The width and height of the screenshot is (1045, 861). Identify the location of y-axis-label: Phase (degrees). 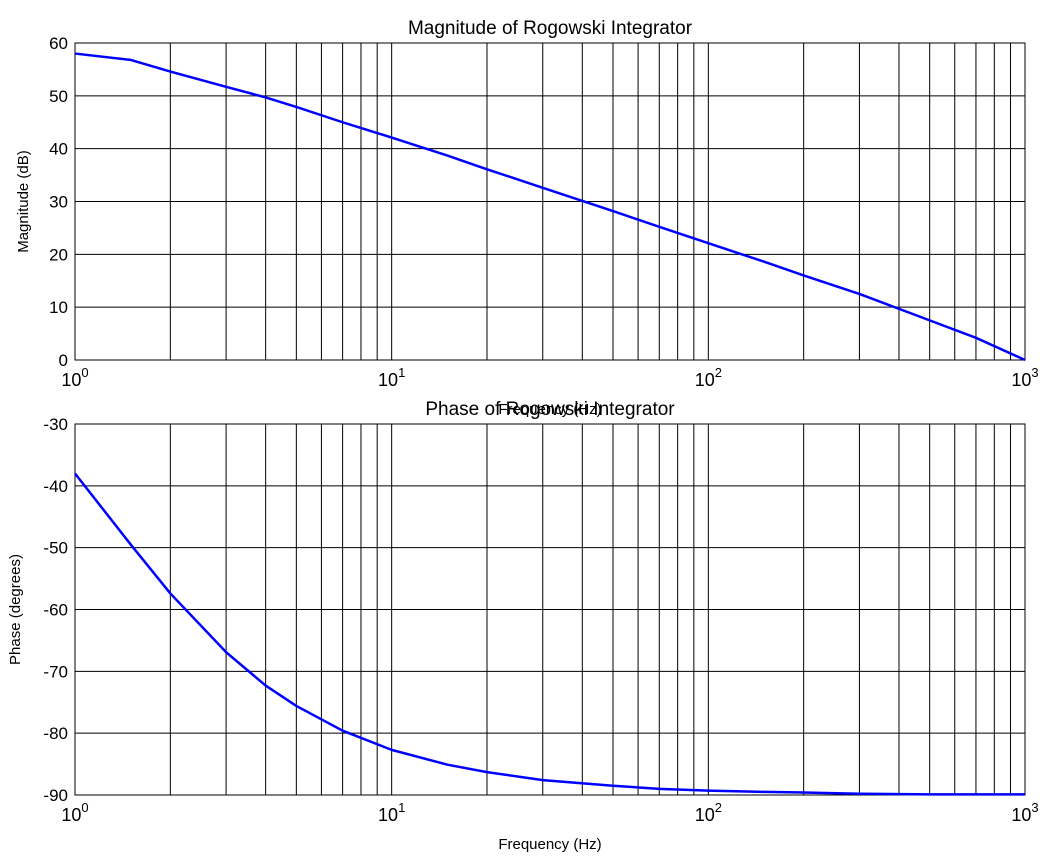
(15, 609).